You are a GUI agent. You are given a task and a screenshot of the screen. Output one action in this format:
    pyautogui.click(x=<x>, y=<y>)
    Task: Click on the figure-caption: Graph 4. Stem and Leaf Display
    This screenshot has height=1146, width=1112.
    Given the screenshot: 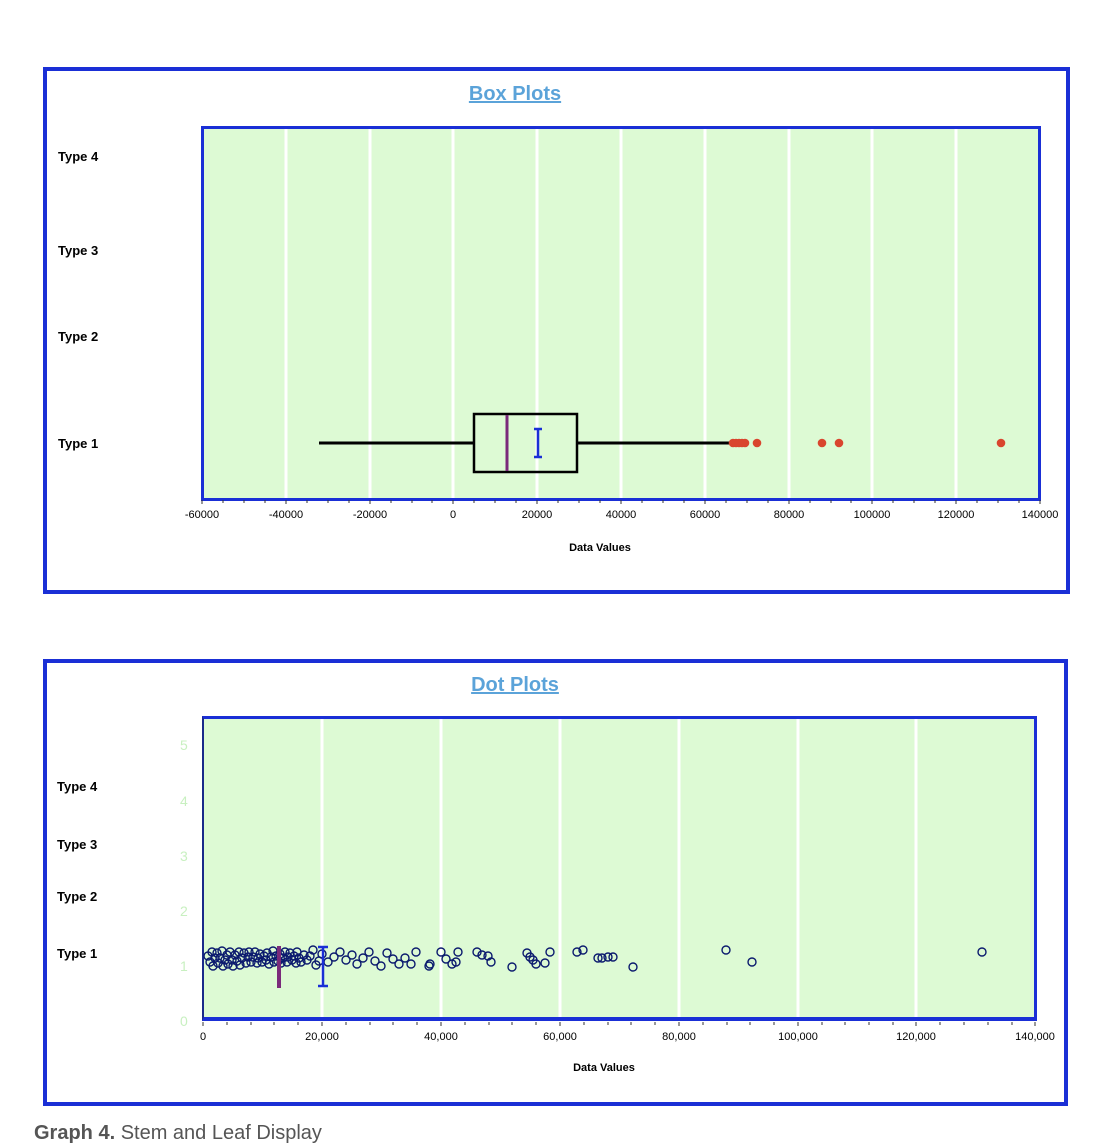 What is the action you would take?
    pyautogui.click(x=178, y=1133)
    